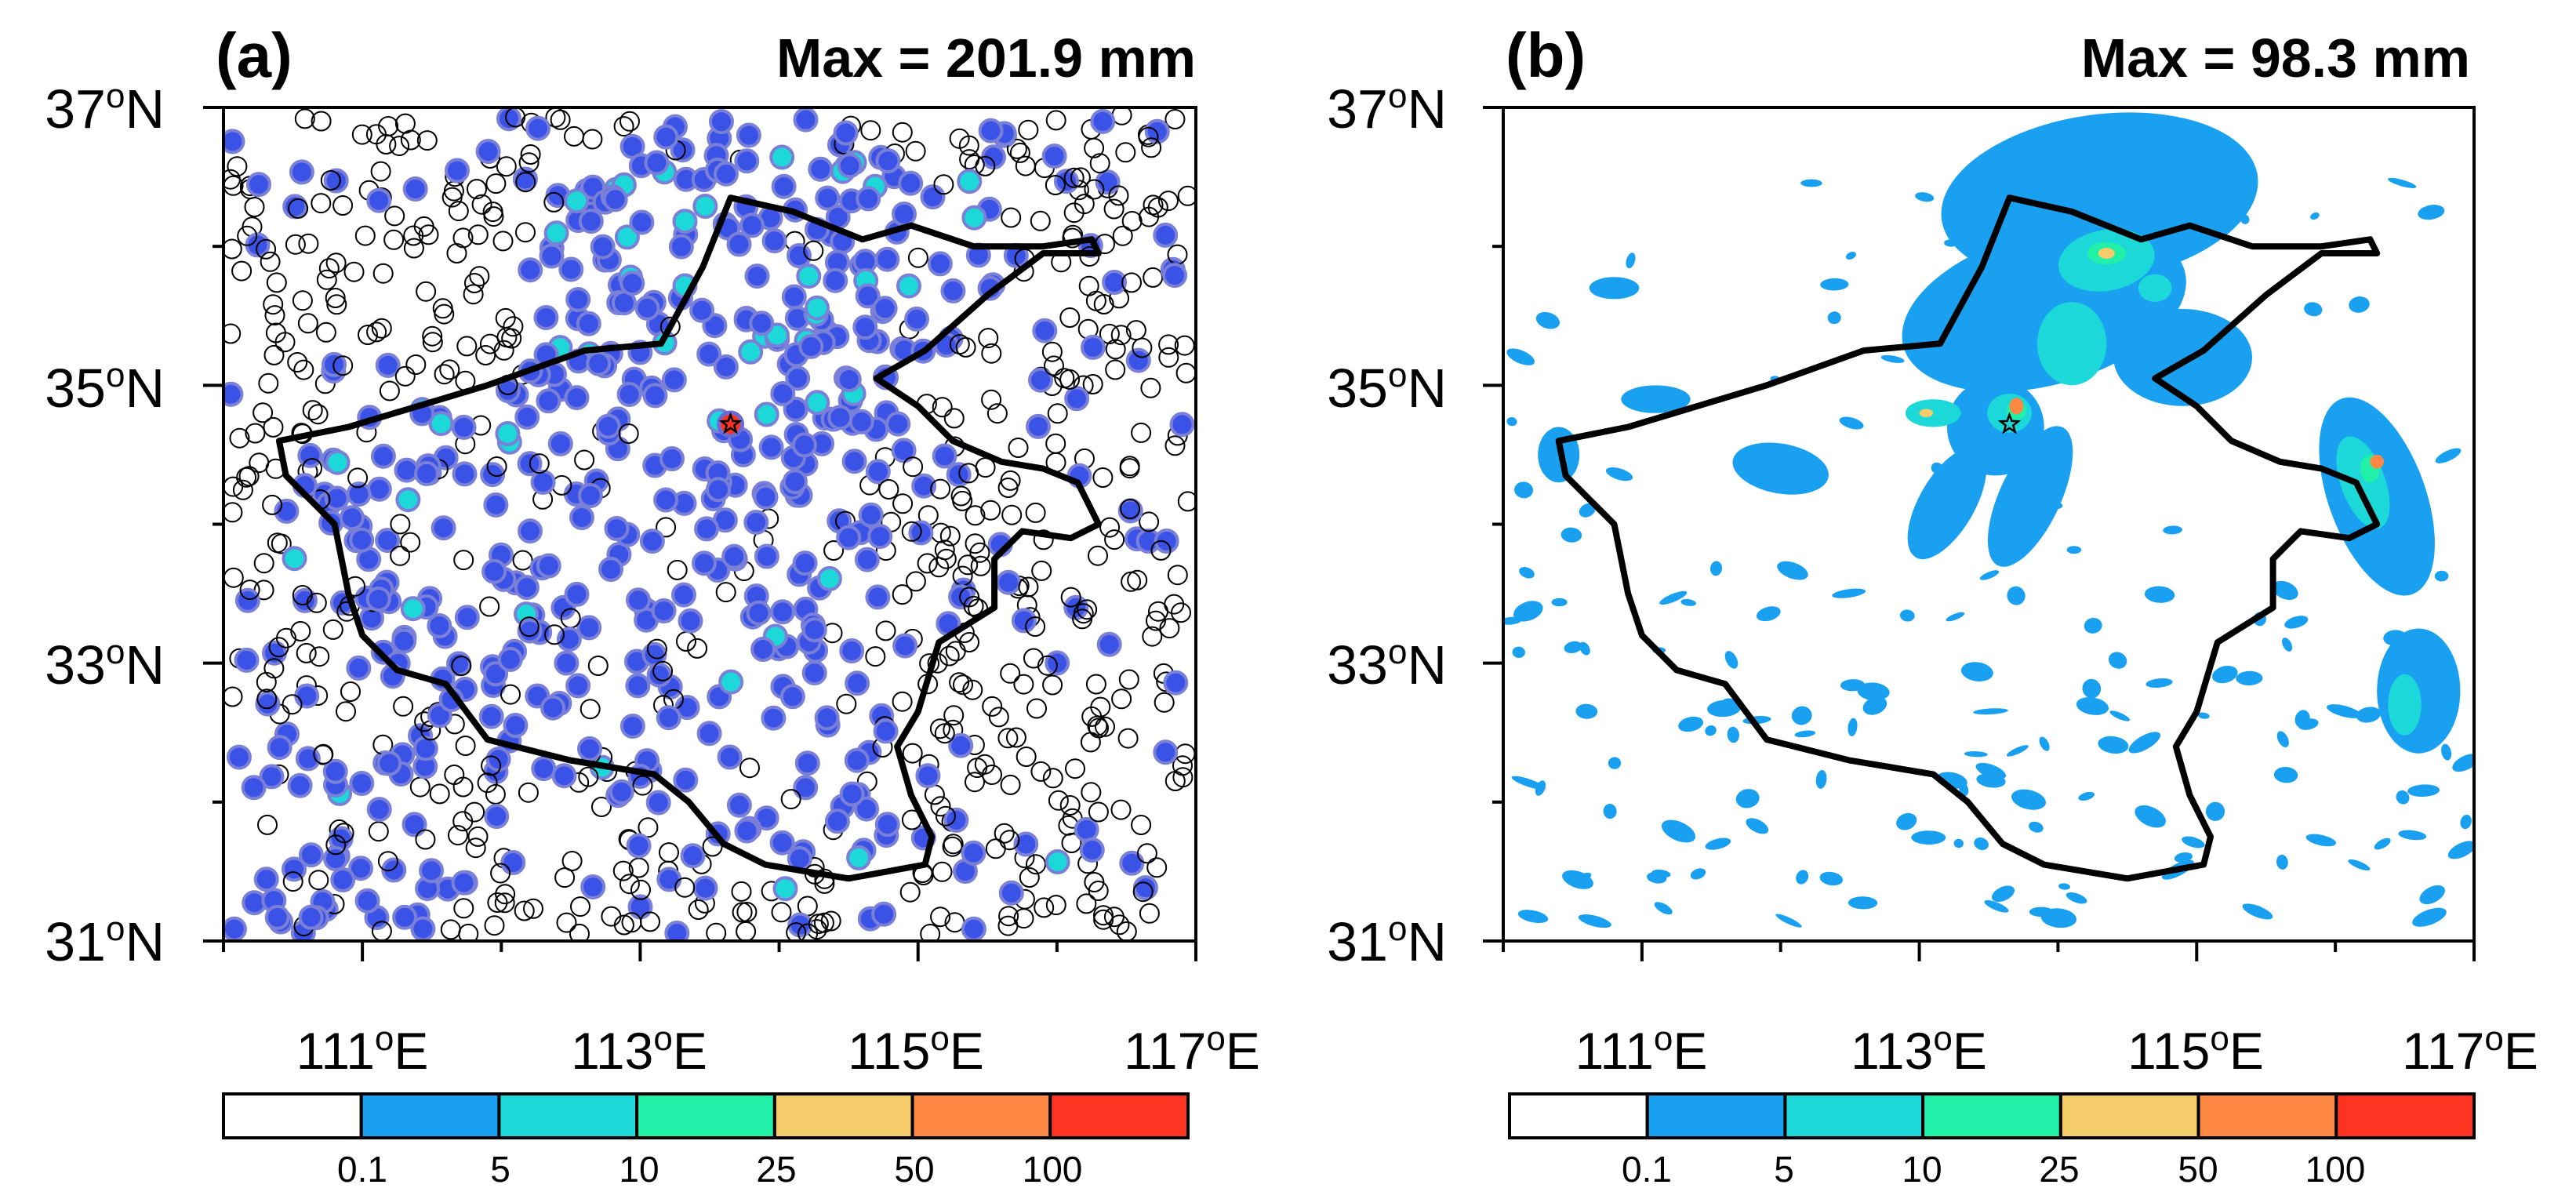 Image resolution: width=2576 pixels, height=1199 pixels. I want to click on panel-a-xtick-117: 117oE, so click(1192, 1049).